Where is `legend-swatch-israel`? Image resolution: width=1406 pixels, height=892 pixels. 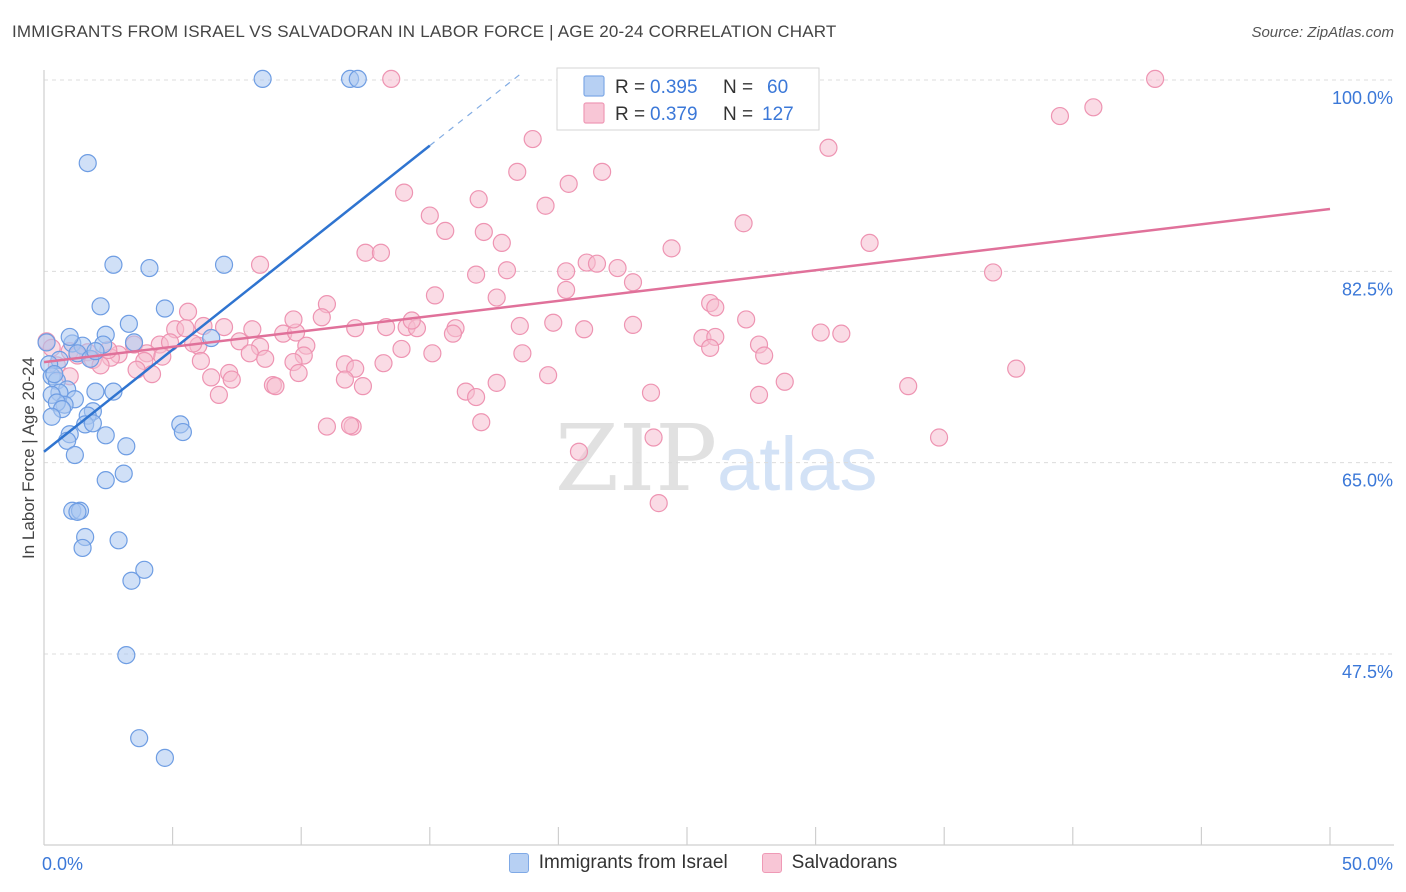 legend-swatch-israel is located at coordinates (518, 863).